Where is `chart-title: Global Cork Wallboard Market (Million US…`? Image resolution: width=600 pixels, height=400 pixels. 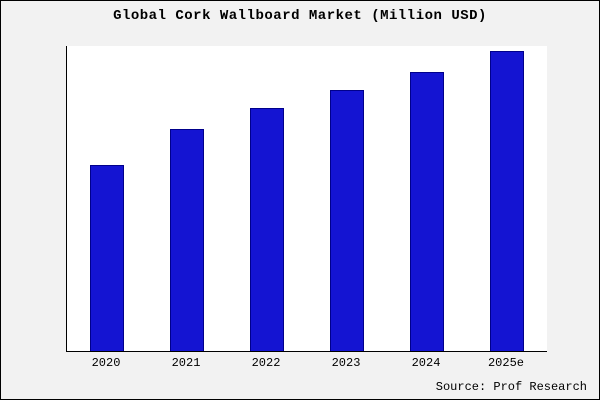
chart-title: Global Cork Wallboard Market (Million US… is located at coordinates (300, 16).